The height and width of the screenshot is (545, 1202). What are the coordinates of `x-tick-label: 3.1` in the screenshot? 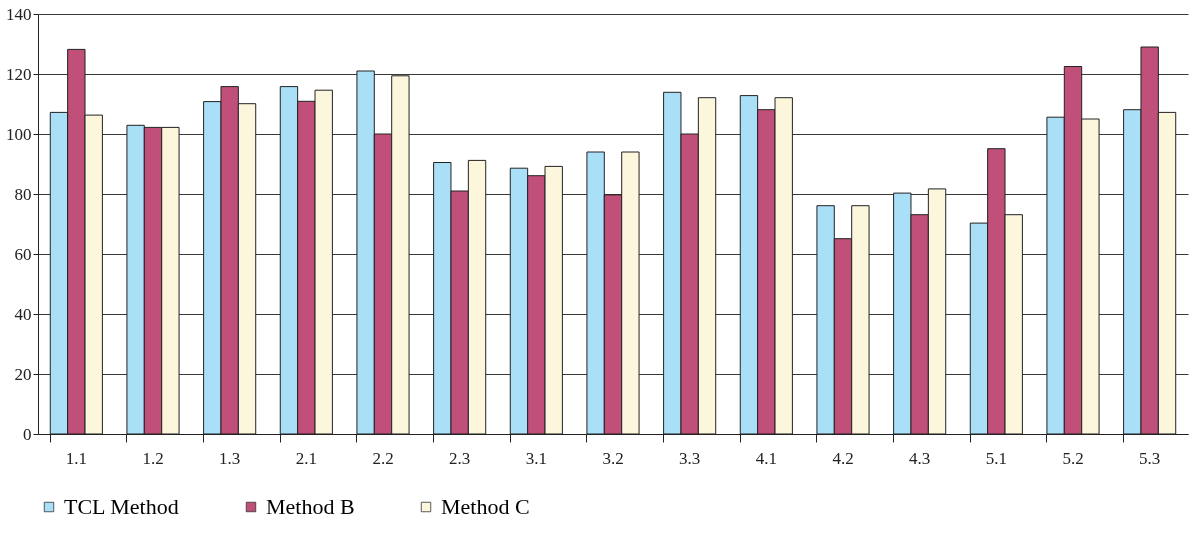 It's located at (536, 458).